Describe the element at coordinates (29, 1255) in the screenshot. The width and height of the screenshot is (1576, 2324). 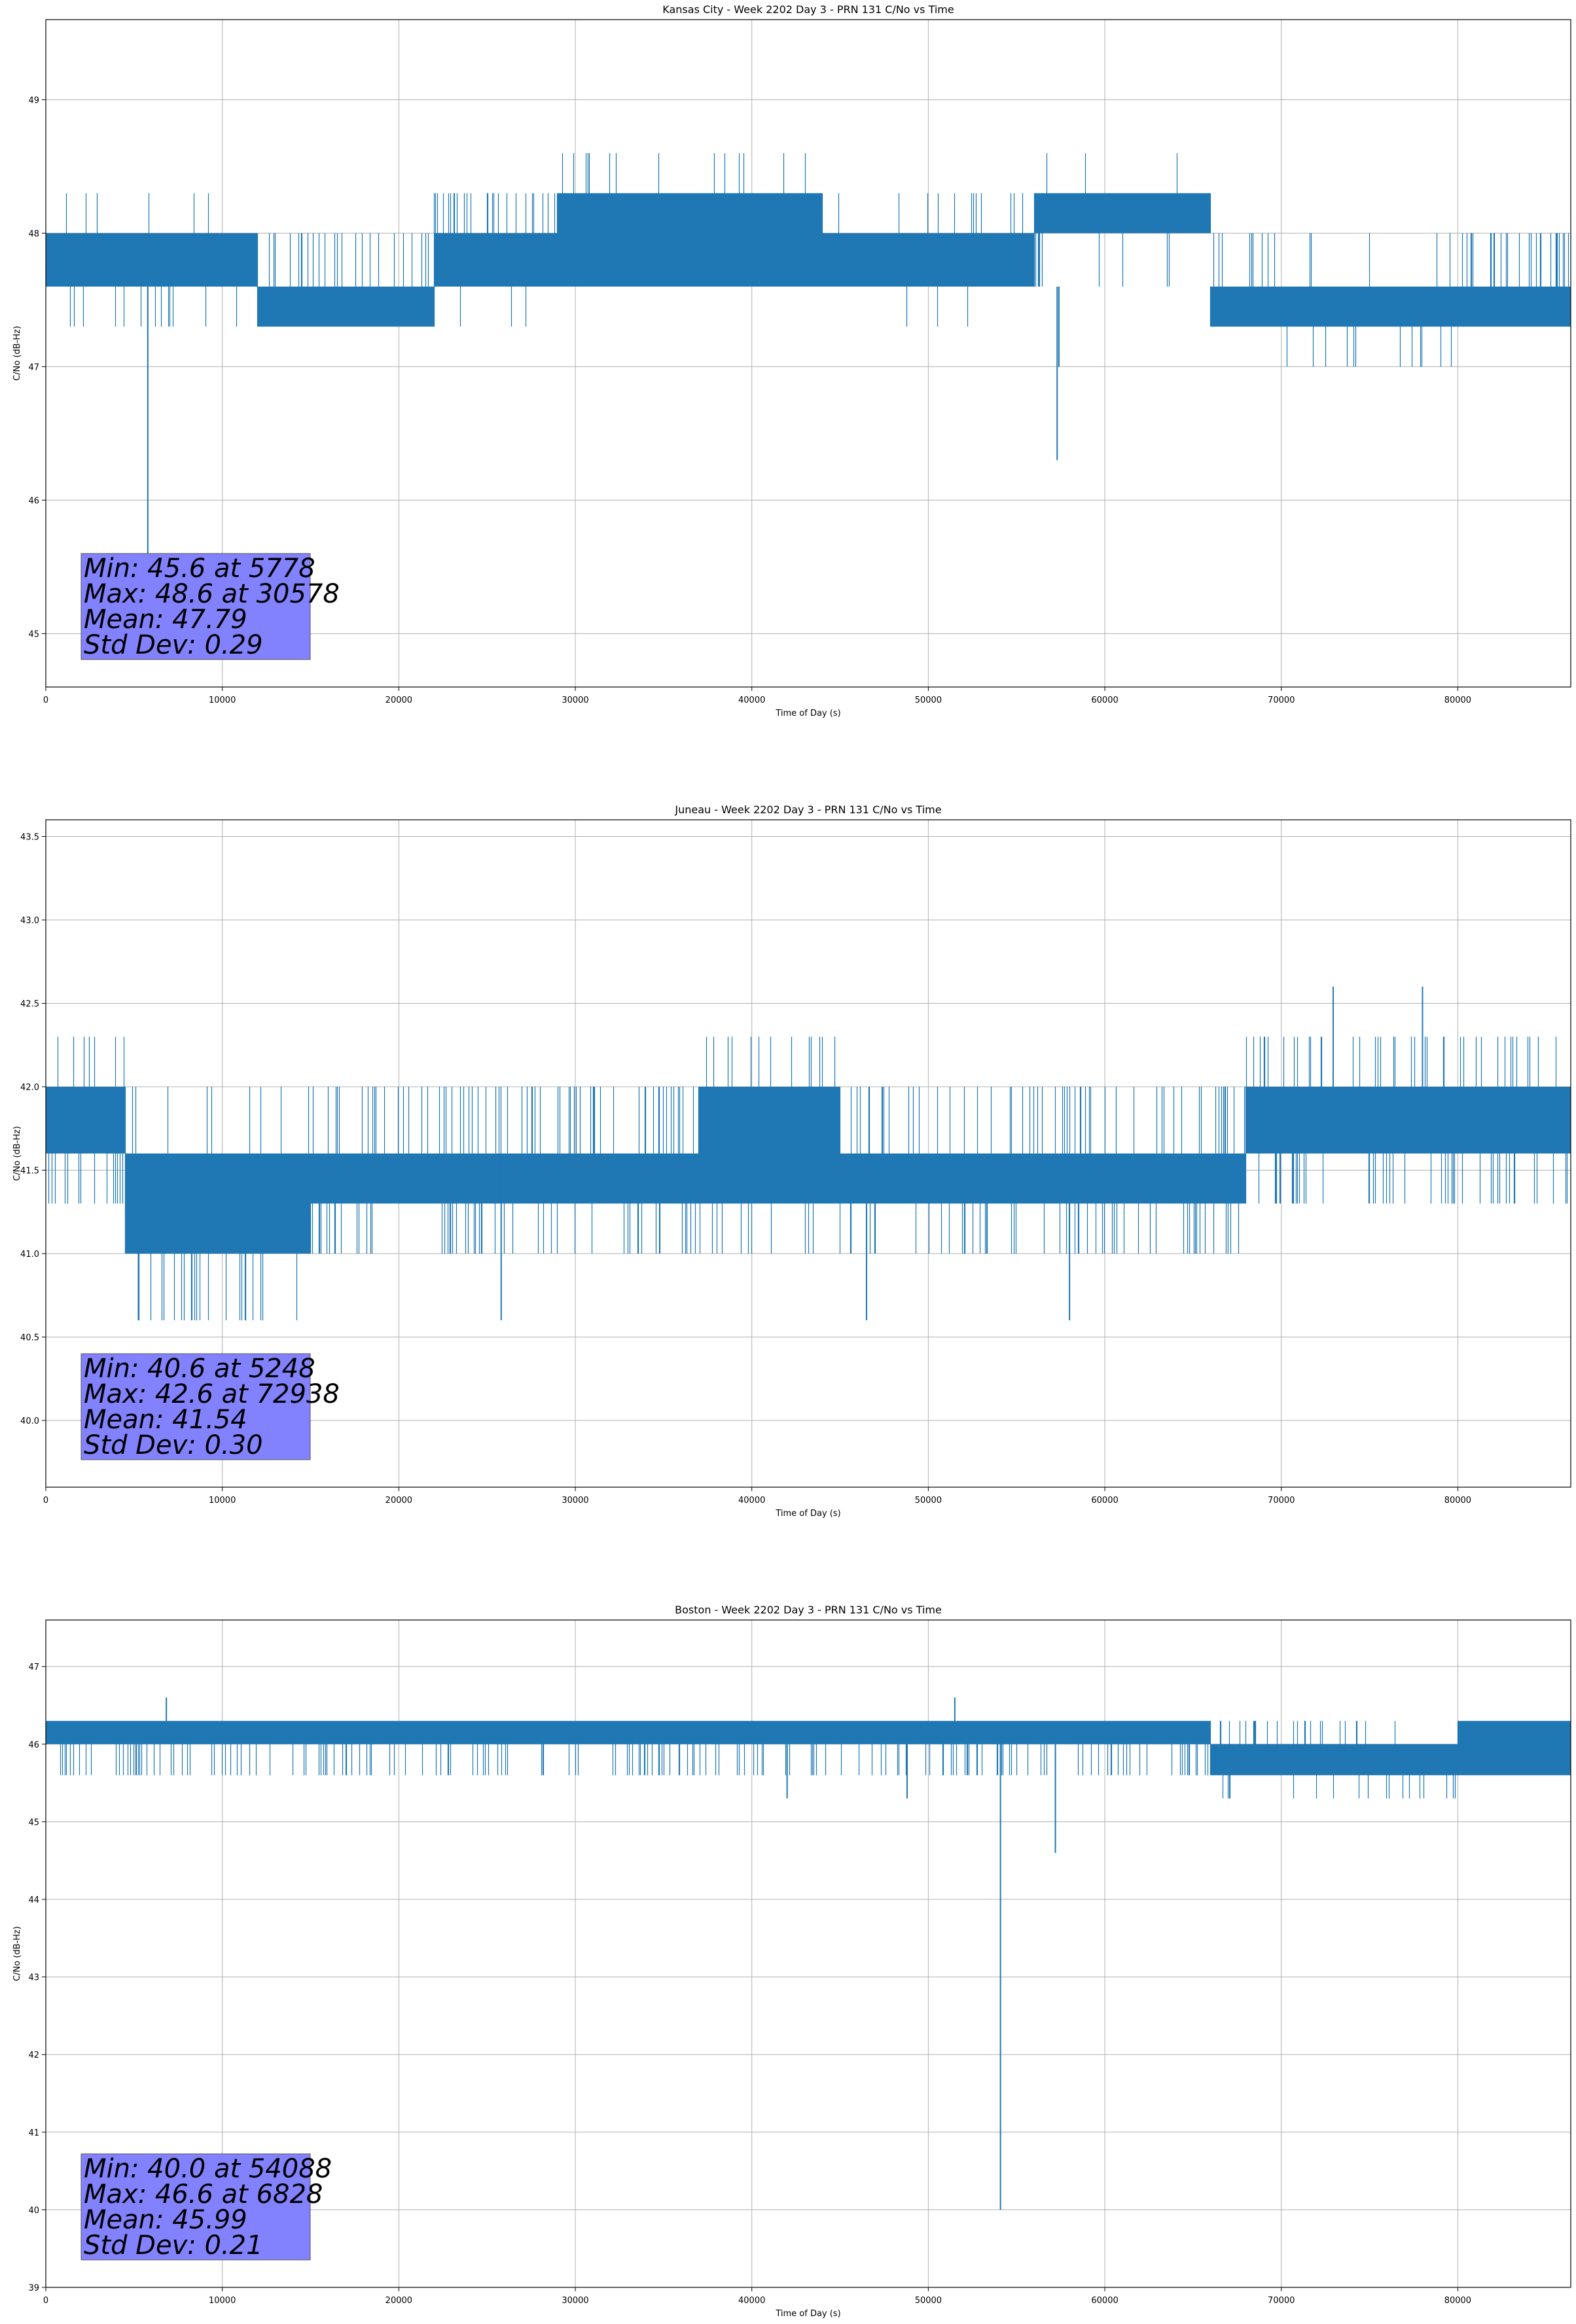
I see `y-tick-label: 41.0` at that location.